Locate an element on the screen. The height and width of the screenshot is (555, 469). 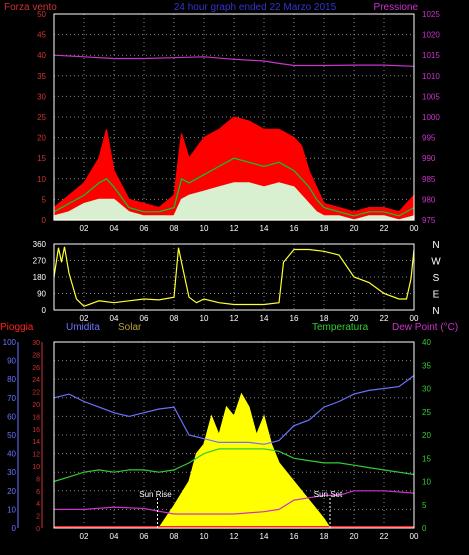
p2-x-tick-label: 08 is located at coordinates (174, 318).